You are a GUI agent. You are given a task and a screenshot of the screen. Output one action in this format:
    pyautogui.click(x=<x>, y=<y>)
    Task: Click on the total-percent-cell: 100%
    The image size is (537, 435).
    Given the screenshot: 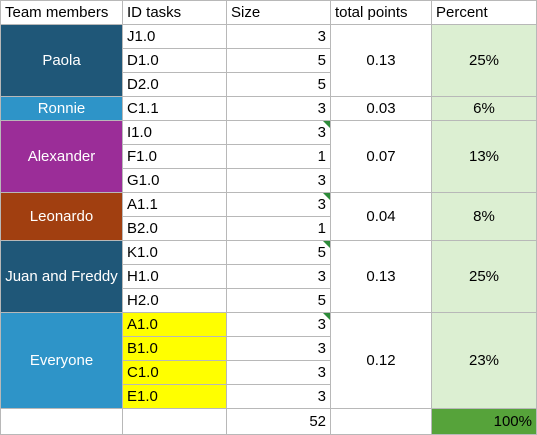 What is the action you would take?
    pyautogui.click(x=484, y=422)
    